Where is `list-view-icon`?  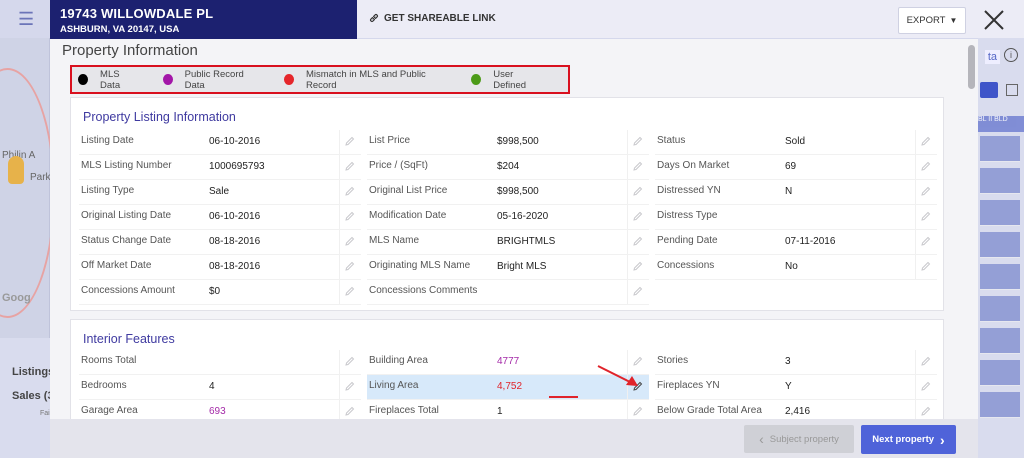
list-view-icon is located at coordinates (989, 90).